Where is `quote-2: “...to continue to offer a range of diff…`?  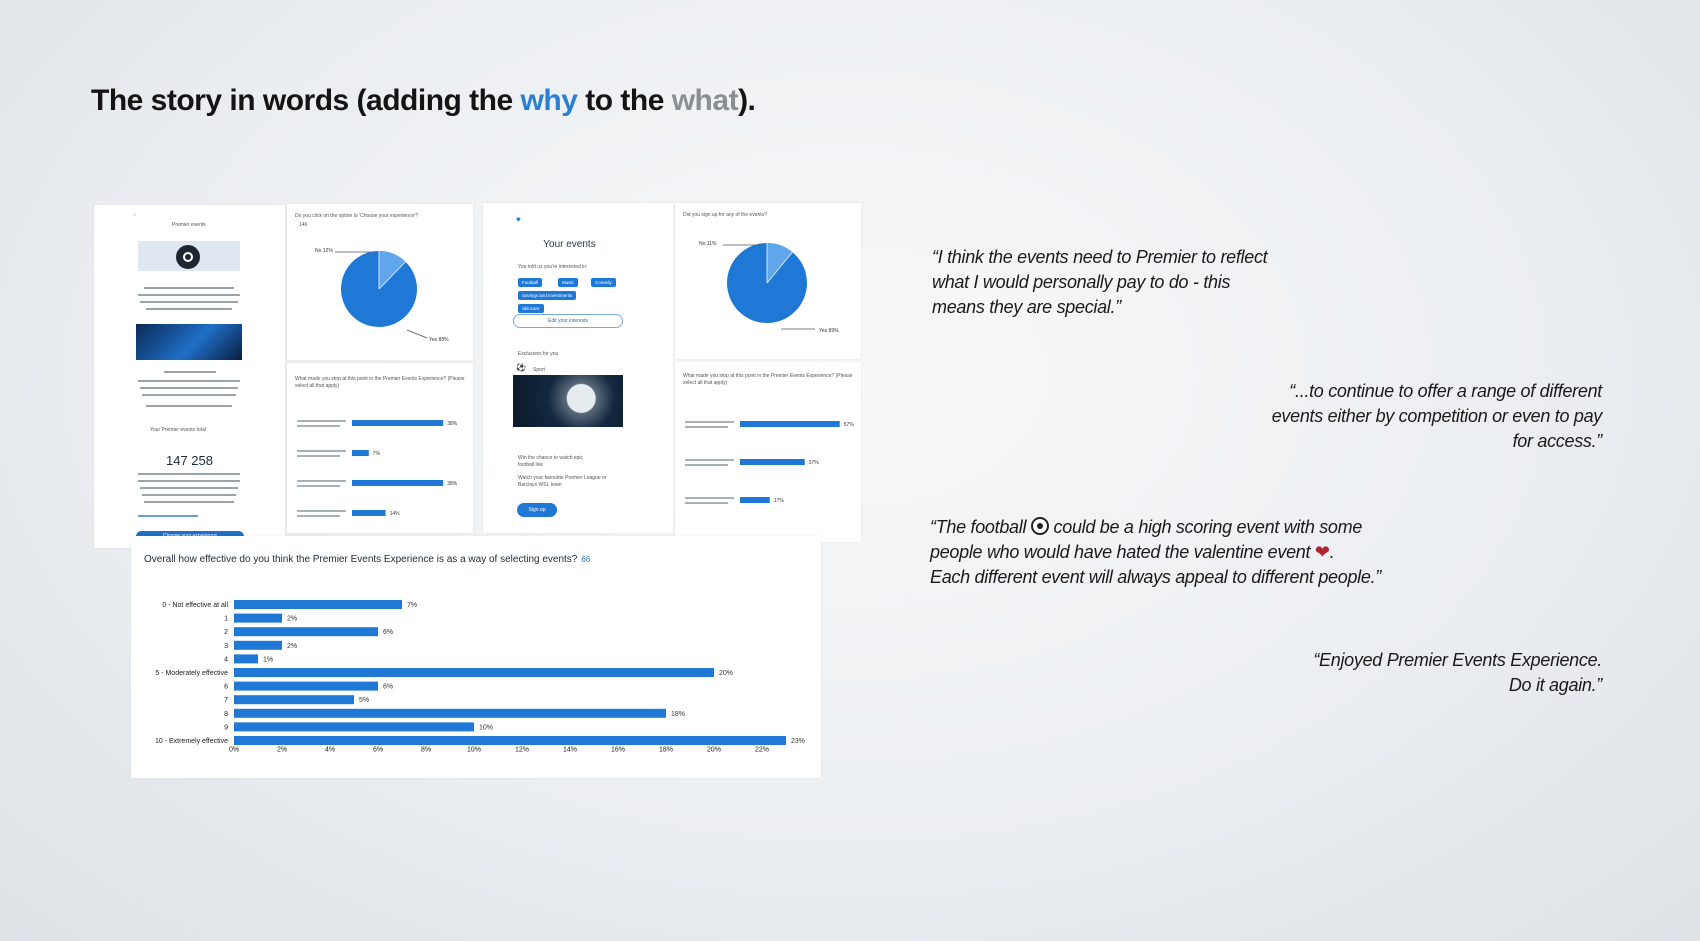
quote-2: “...to continue to offer a range of diff… is located at coordinates (1376, 416).